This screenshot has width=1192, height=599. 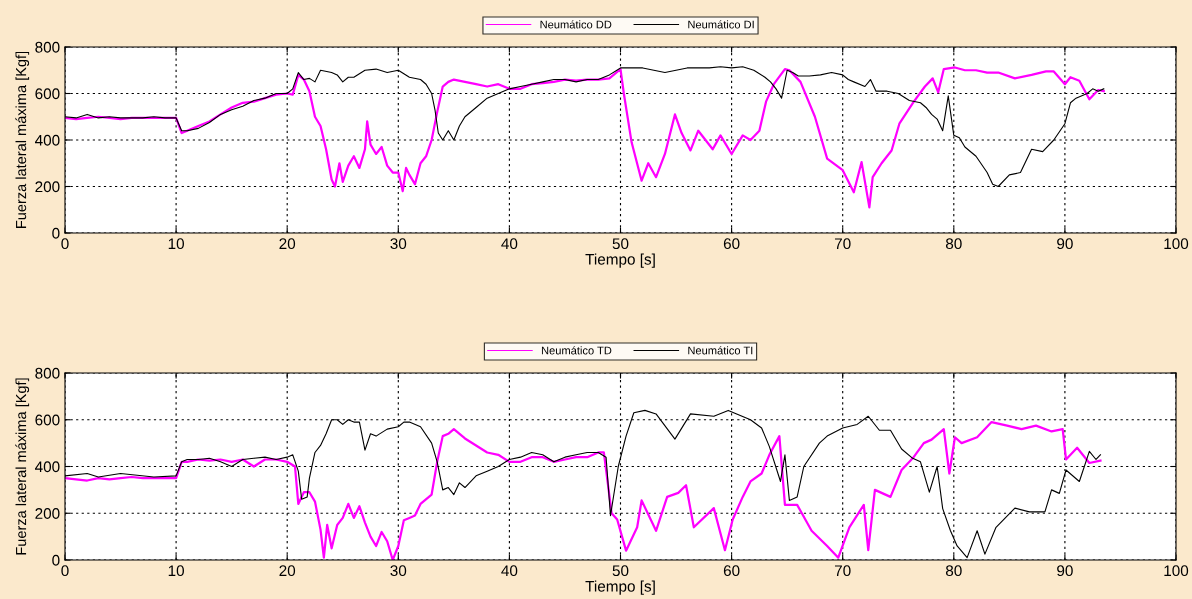 What do you see at coordinates (576, 24) in the screenshot?
I see `legend-label: Neumático DD` at bounding box center [576, 24].